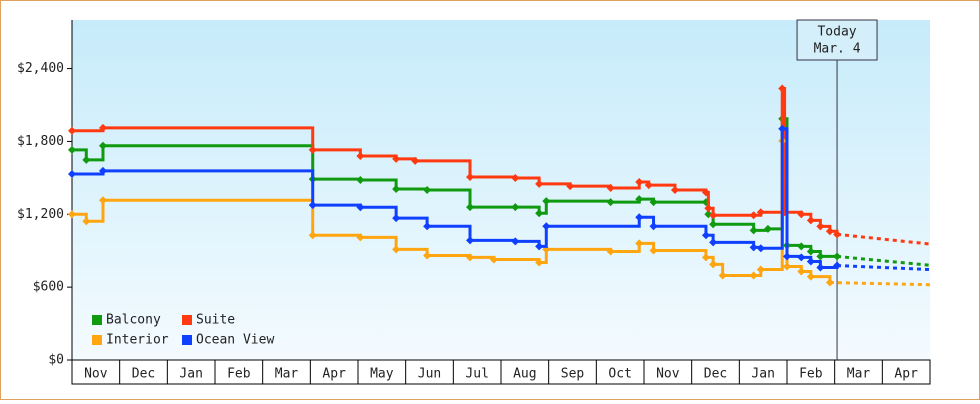 The image size is (980, 404). Describe the element at coordinates (619, 374) in the screenshot. I see `x-tick-label: Oct` at that location.